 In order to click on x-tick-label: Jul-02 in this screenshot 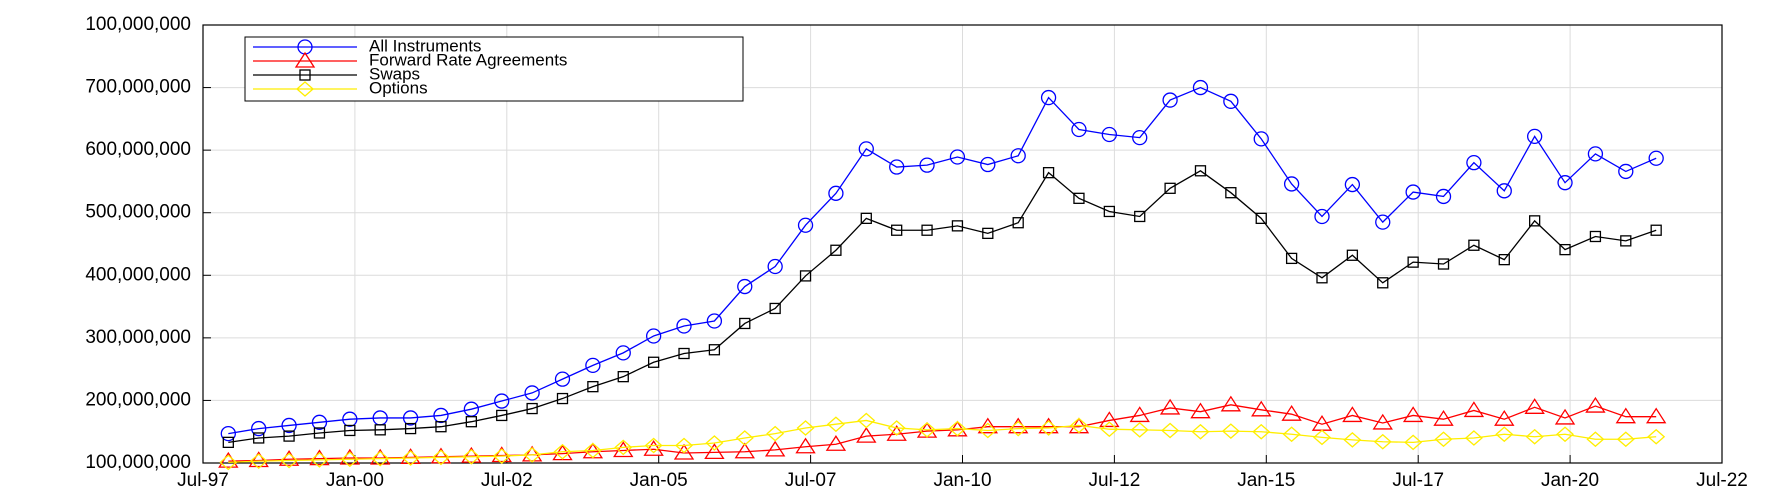, I will do `click(507, 480)`.